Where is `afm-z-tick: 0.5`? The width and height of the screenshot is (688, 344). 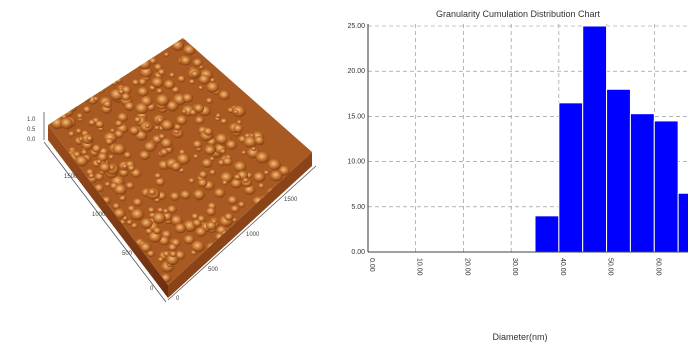 afm-z-tick: 0.5 is located at coordinates (31, 130).